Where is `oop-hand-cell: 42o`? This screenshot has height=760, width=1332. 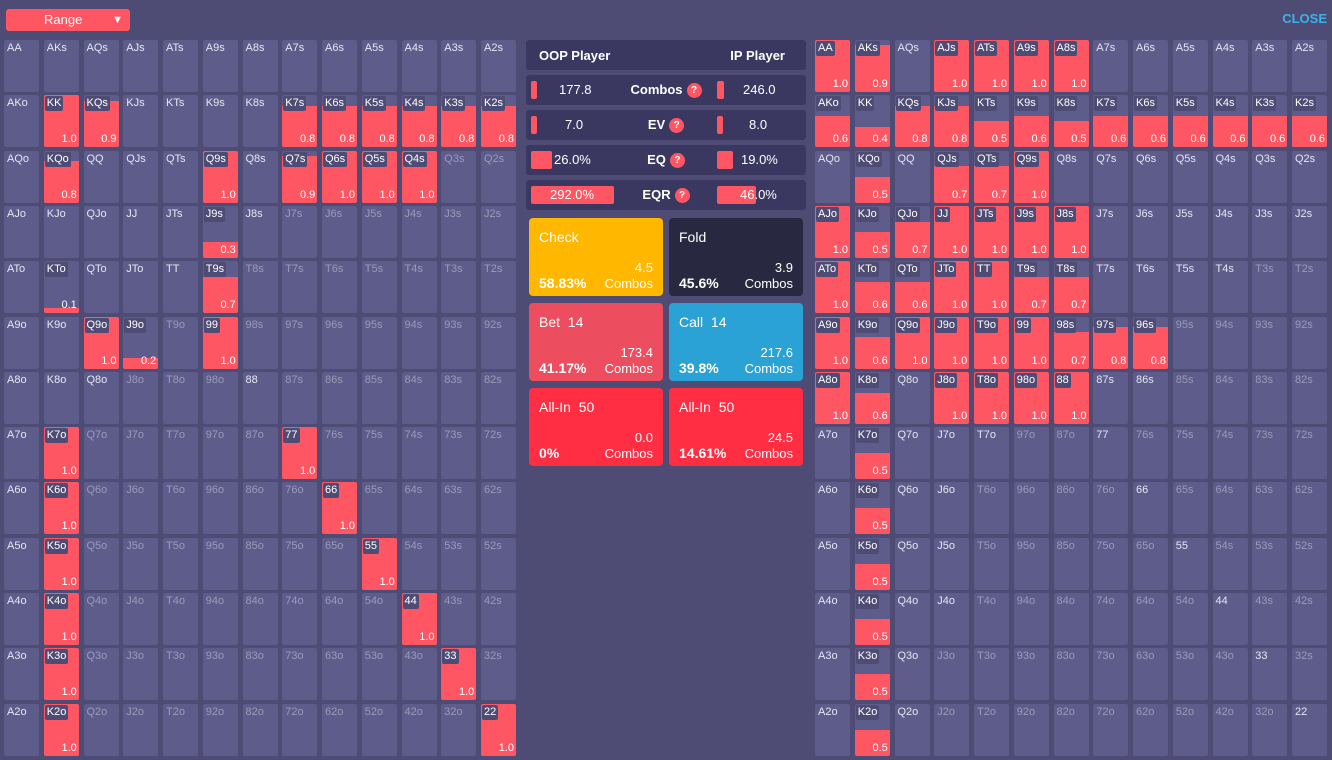
oop-hand-cell: 42o is located at coordinates (419, 729).